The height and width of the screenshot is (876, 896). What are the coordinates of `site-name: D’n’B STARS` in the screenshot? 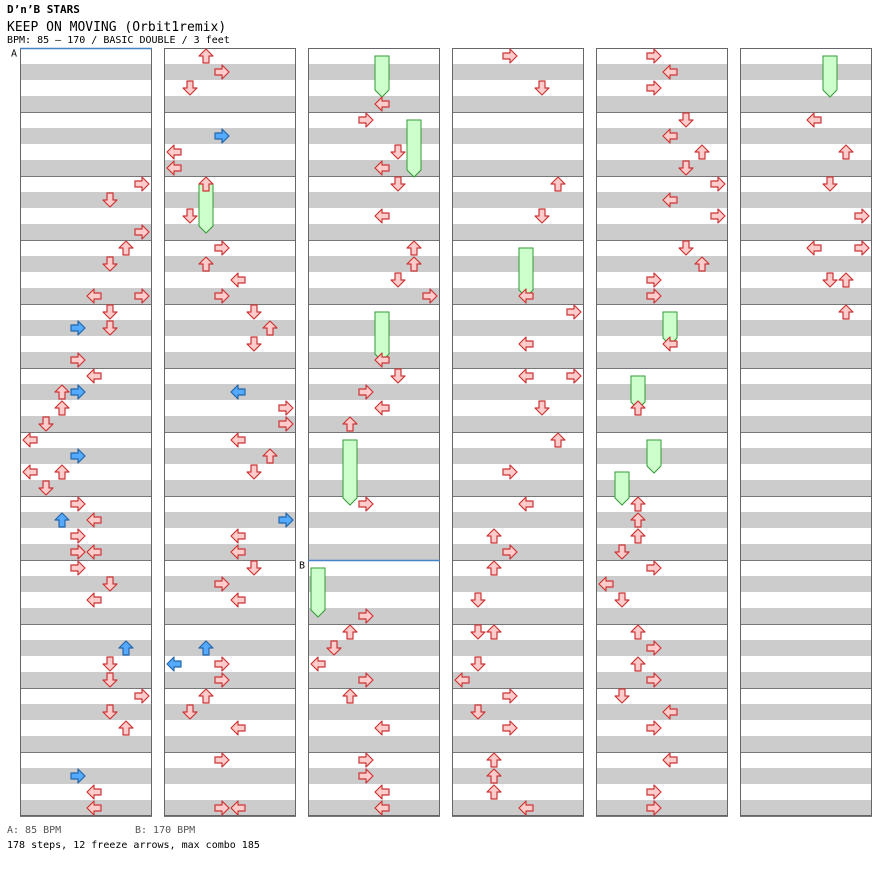 It's located at (43, 9).